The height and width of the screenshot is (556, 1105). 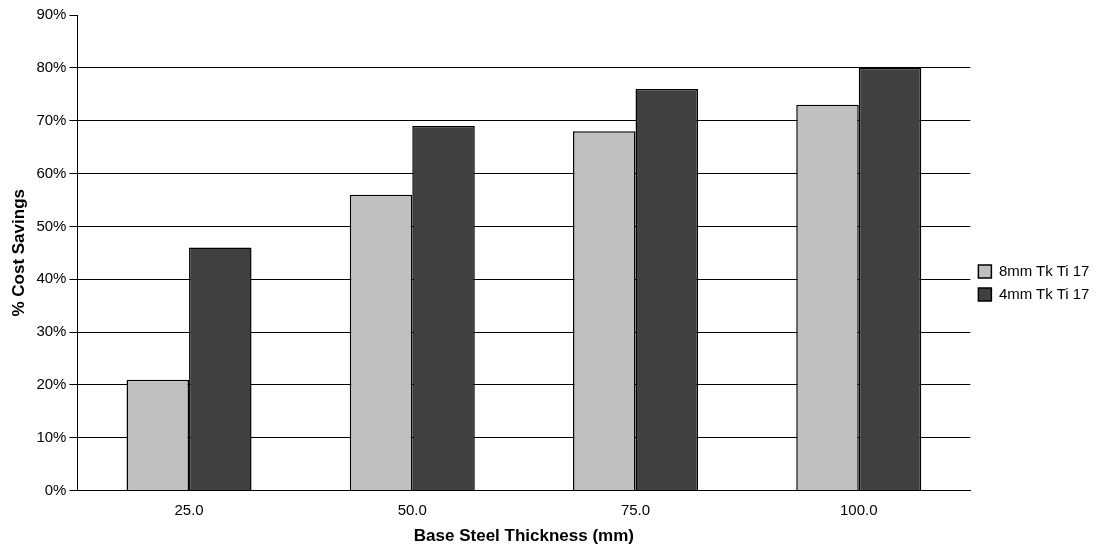 I want to click on y-tick-label: 0%, so click(x=55, y=489).